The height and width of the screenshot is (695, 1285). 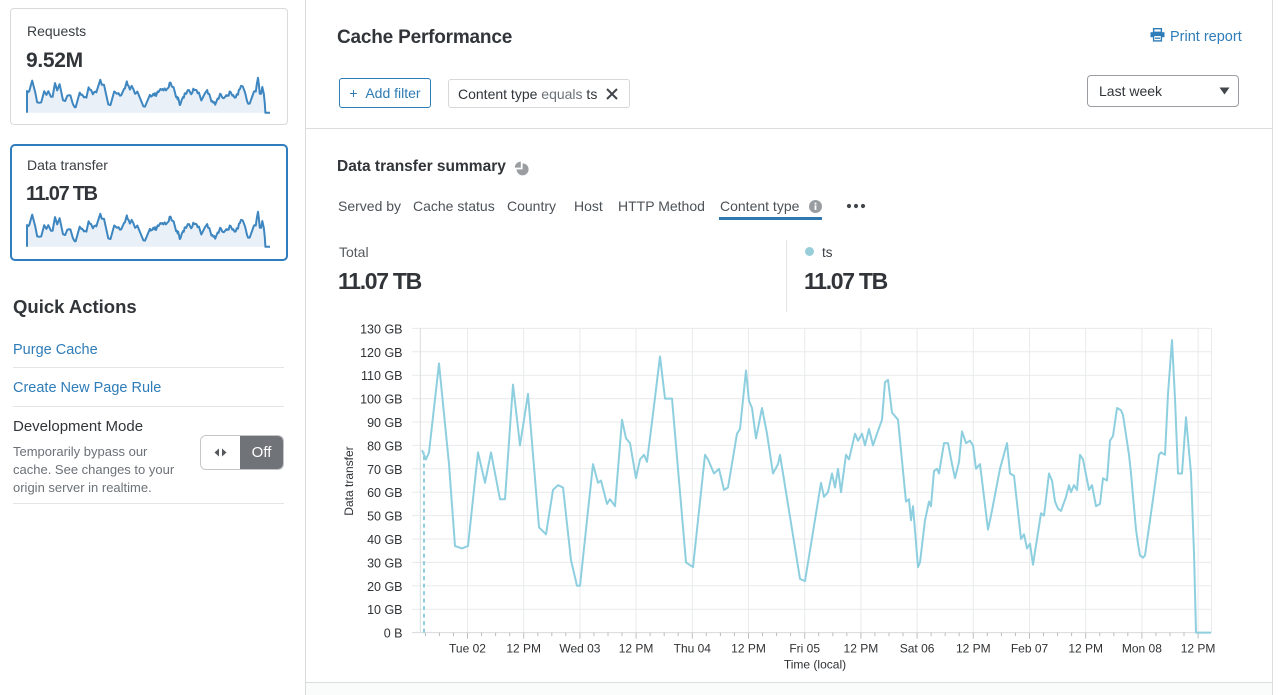 What do you see at coordinates (579, 649) in the screenshot?
I see `svg-text: Wed 03` at bounding box center [579, 649].